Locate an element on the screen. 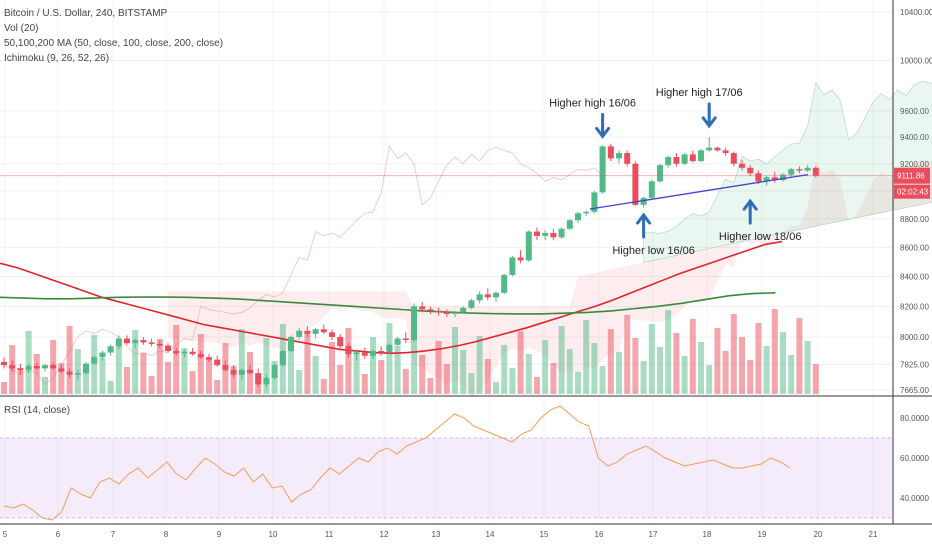  ichimoku-cloud-green is located at coordinates (787, 172).